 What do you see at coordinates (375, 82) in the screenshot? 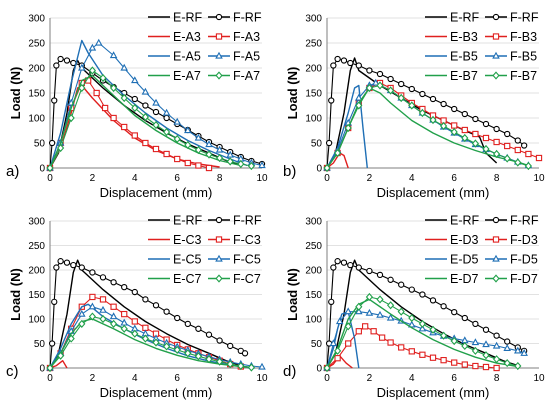
I see `data-point-f-b5` at bounding box center [375, 82].